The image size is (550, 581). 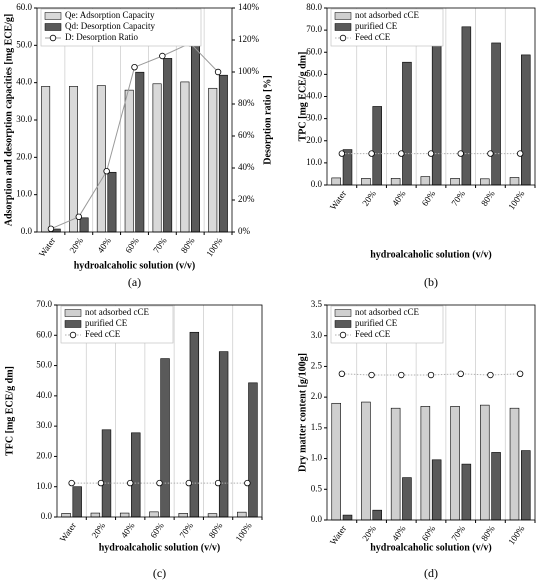 I want to click on legend-label: not adsorbed cCE, so click(x=117, y=312).